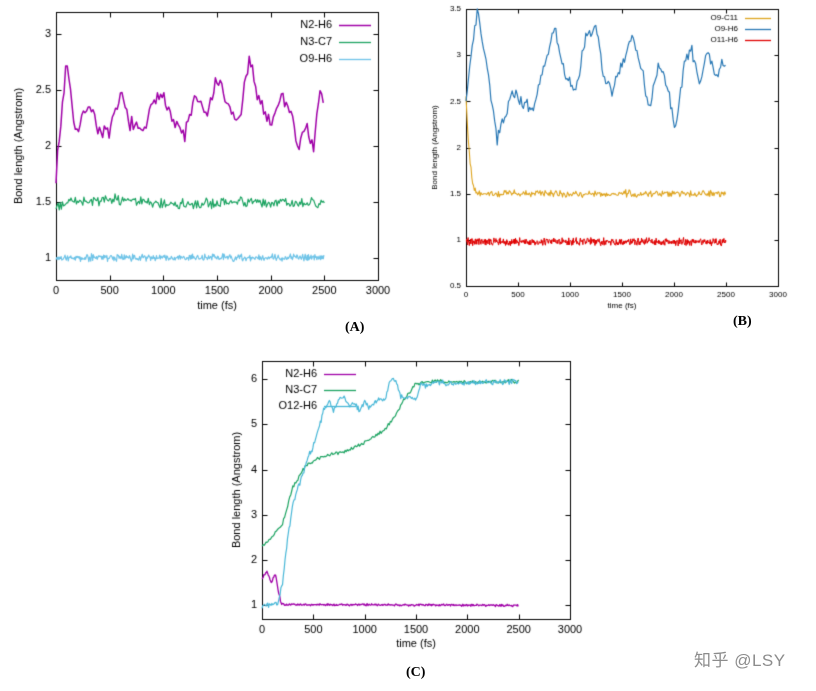  What do you see at coordinates (740, 660) in the screenshot?
I see `watermark-zhihu-lsy: 知乎 @LSY` at bounding box center [740, 660].